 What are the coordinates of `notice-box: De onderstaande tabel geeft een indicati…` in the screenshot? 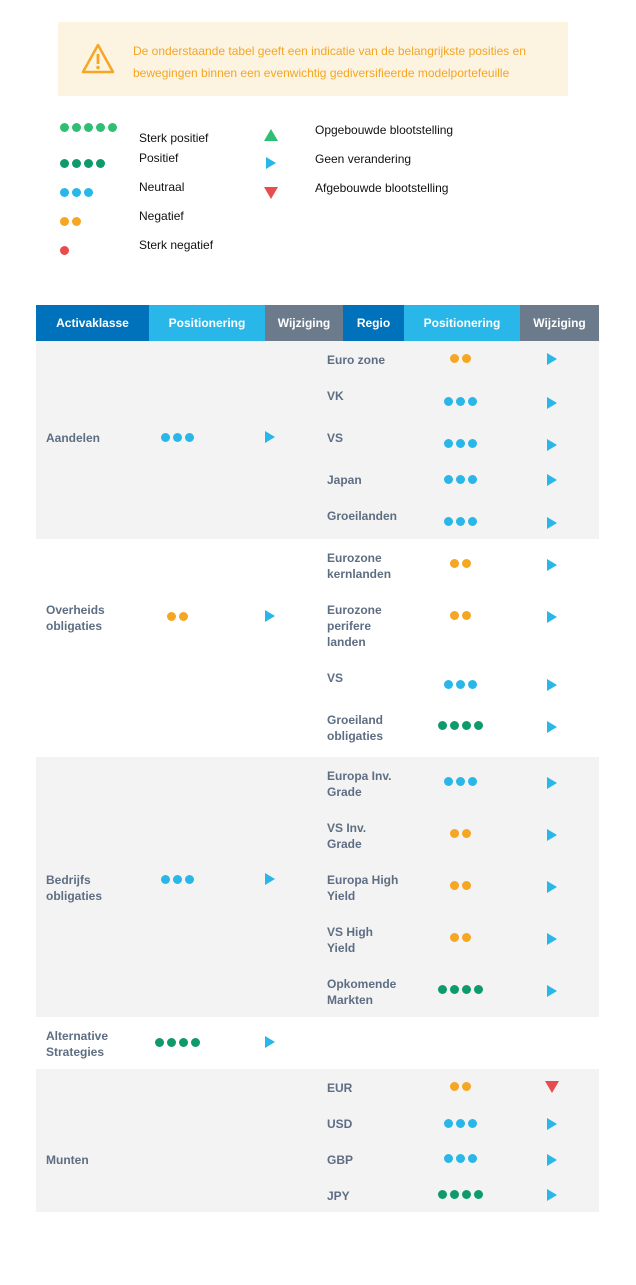 It's located at (313, 59).